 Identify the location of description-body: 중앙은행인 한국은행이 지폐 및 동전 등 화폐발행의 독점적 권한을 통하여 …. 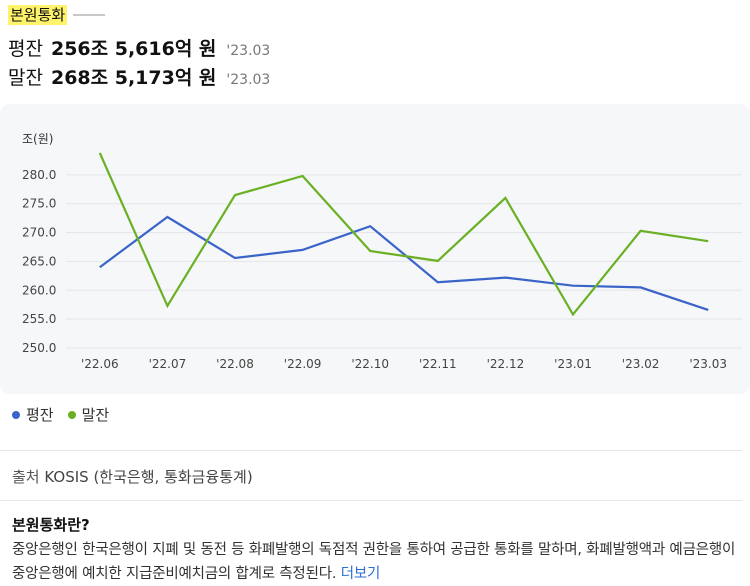
(379, 562).